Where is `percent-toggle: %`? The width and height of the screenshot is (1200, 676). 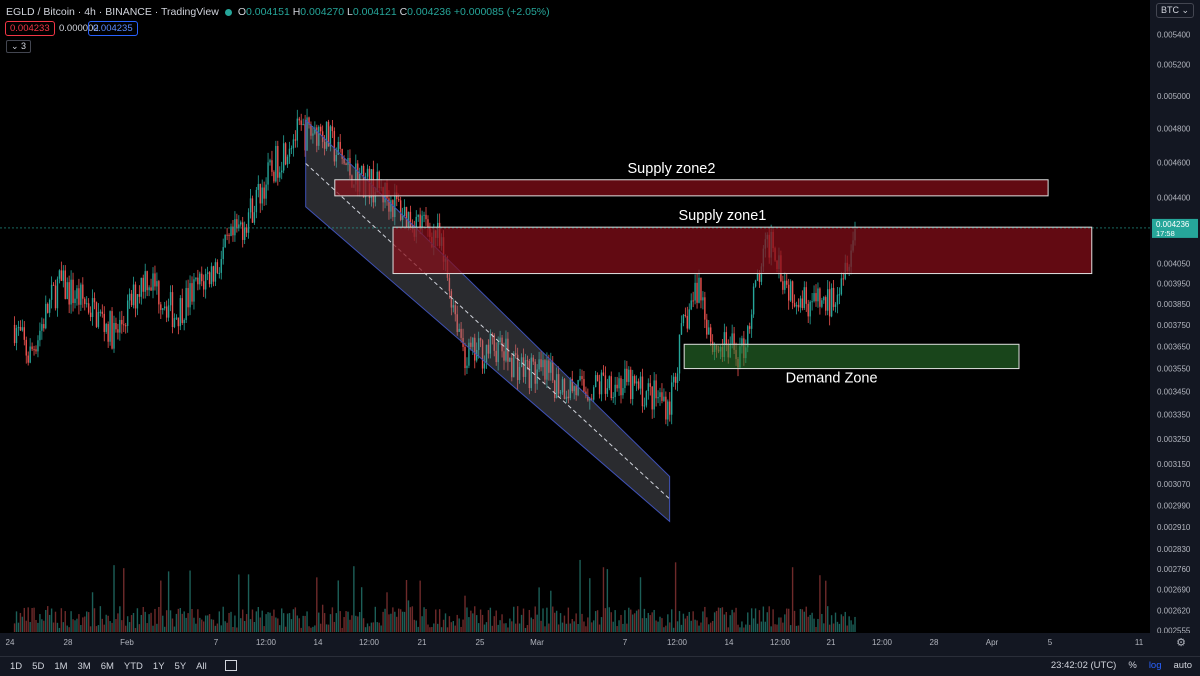 percent-toggle: % is located at coordinates (1132, 665).